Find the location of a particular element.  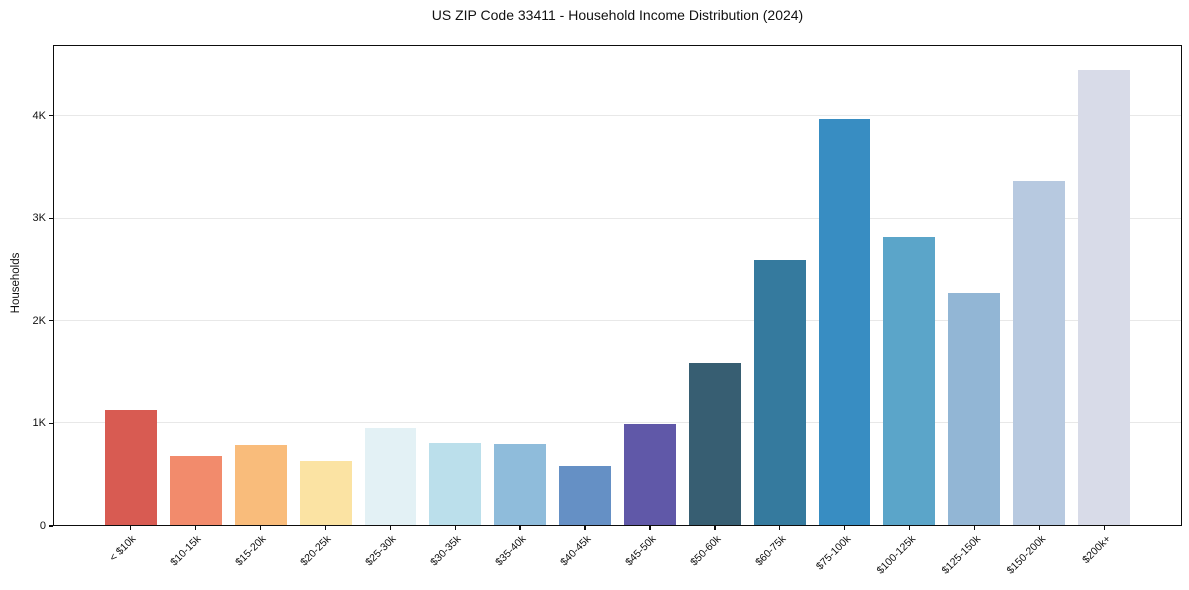

bar-10-15k is located at coordinates (196, 490).